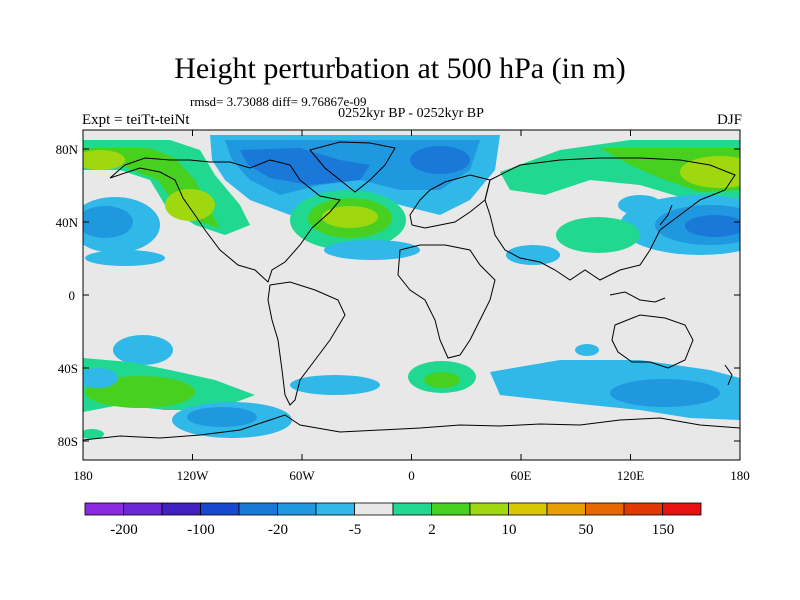 The height and width of the screenshot is (600, 800). Describe the element at coordinates (509, 530) in the screenshot. I see `colorbar-label: 10` at that location.